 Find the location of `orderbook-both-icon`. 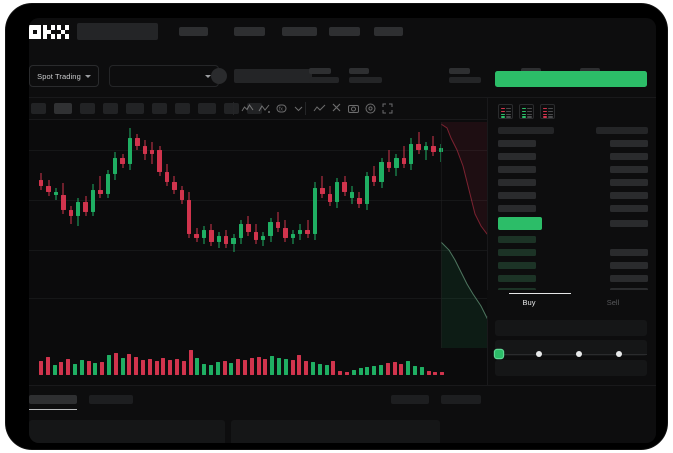

orderbook-both-icon is located at coordinates (505, 111).